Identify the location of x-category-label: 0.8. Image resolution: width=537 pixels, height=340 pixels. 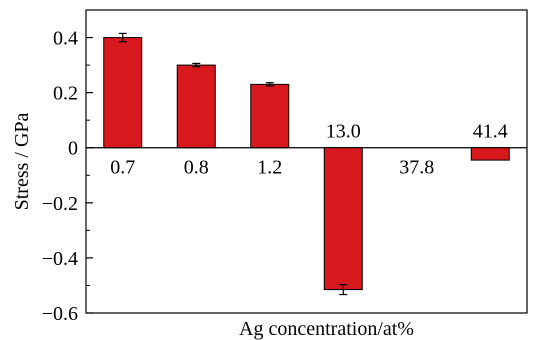
(196, 168).